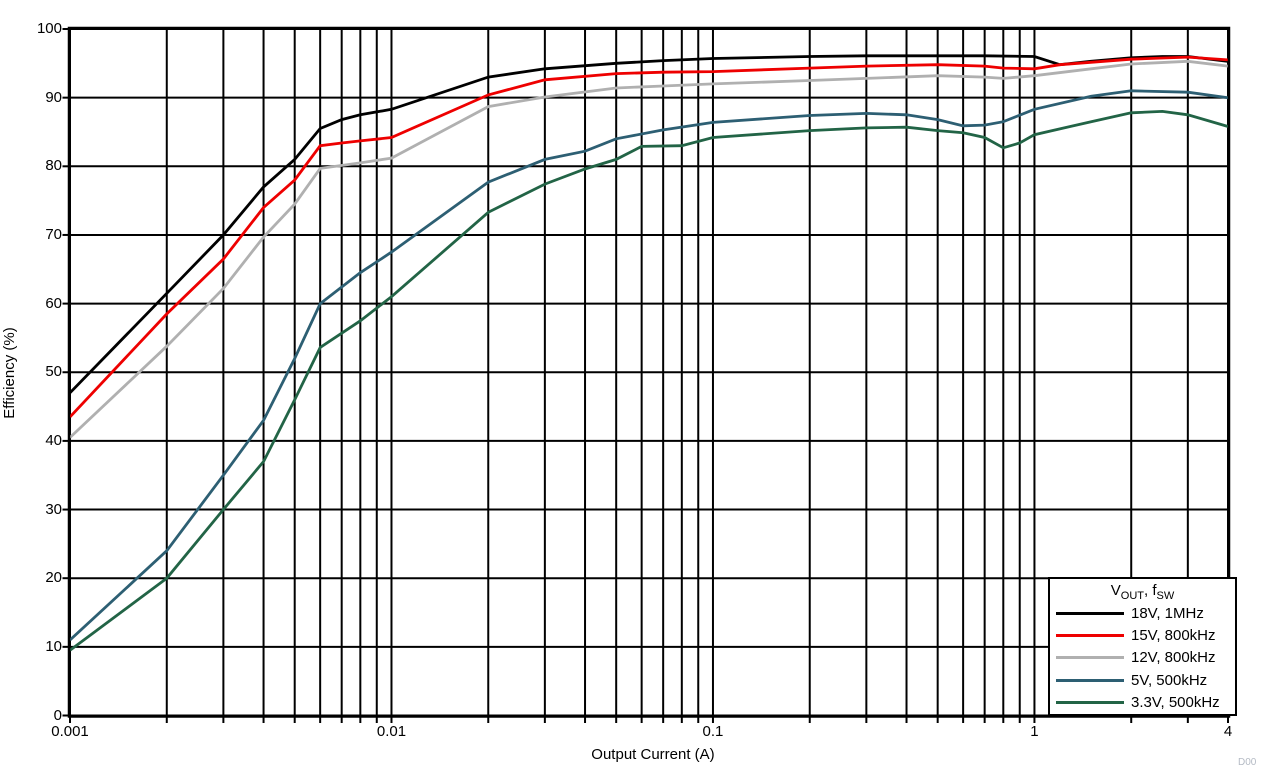  What do you see at coordinates (70, 731) in the screenshot?
I see `x-tick-label: 0.001` at bounding box center [70, 731].